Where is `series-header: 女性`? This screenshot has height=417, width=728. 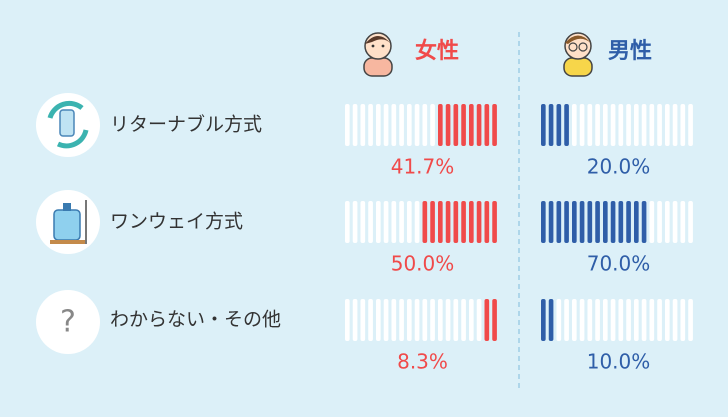 series-header: 女性 is located at coordinates (437, 51).